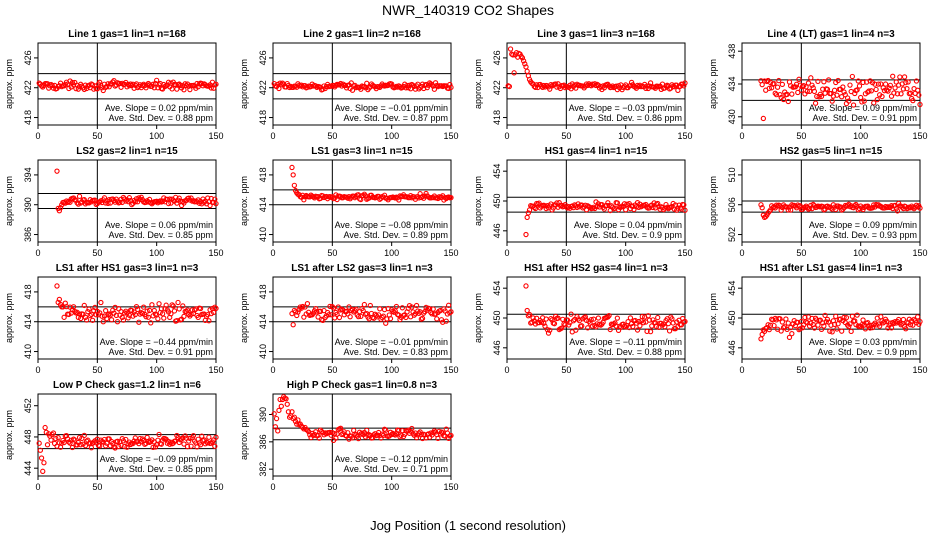 This screenshot has width=936, height=540. I want to click on y-tick-label: 386, so click(28, 234).